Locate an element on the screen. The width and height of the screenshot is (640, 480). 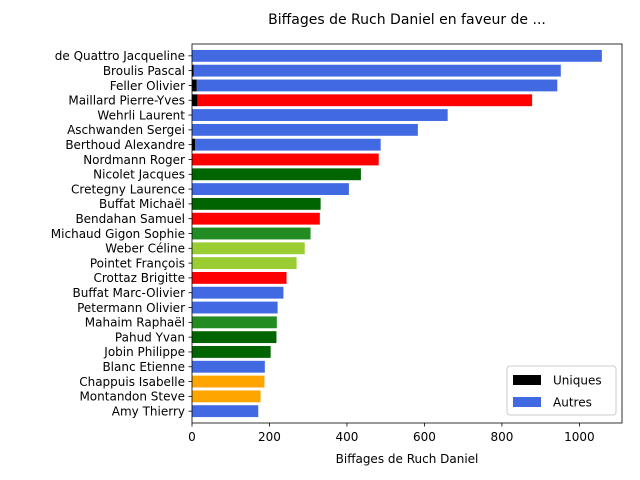
y-tick-label: Mahaim Raphaël is located at coordinates (135, 323).